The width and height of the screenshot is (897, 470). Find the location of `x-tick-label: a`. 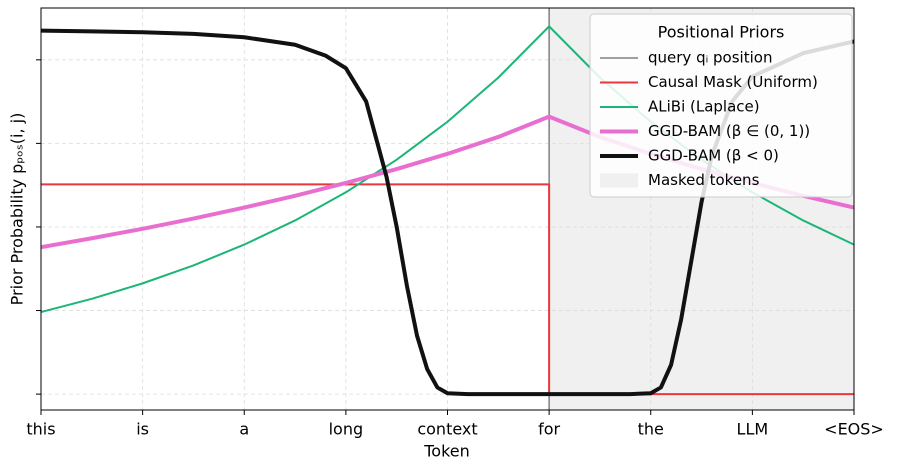

x-tick-label: a is located at coordinates (244, 429).